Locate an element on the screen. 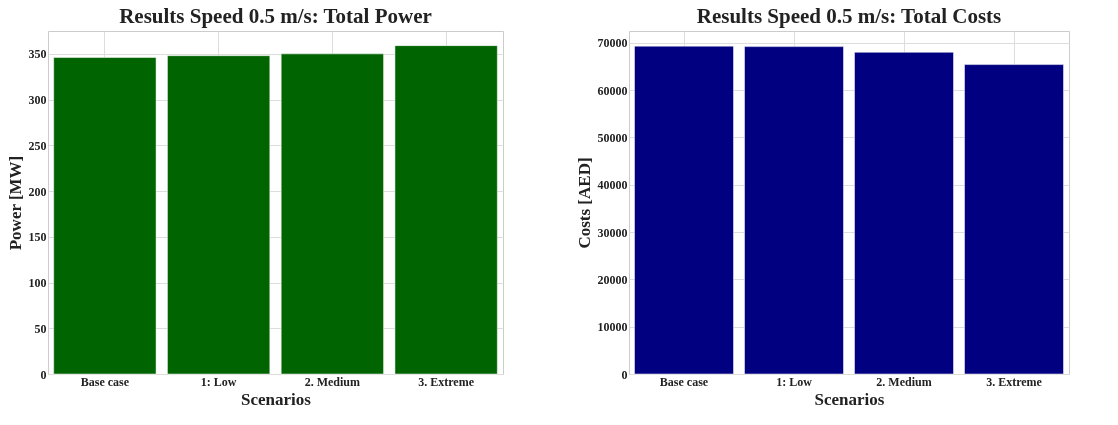 This screenshot has width=1118, height=425. y-tick-label: 150 is located at coordinates (37, 237).